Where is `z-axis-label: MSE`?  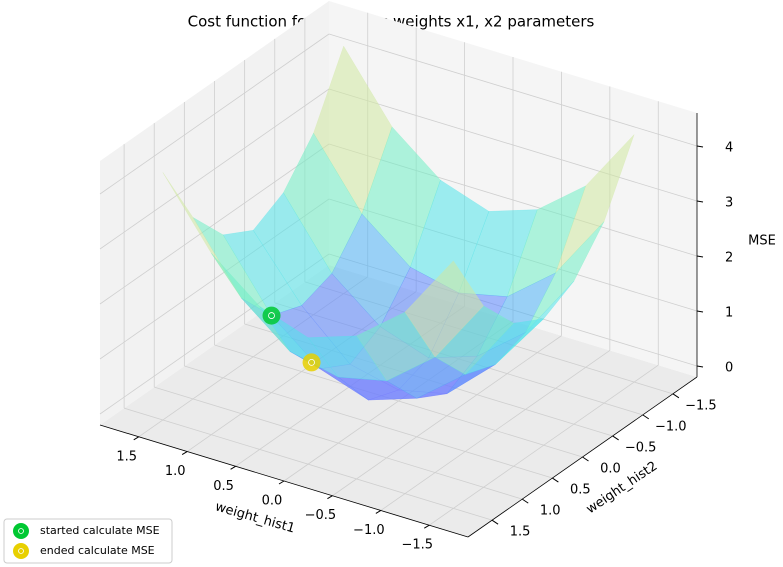 z-axis-label: MSE is located at coordinates (762, 241).